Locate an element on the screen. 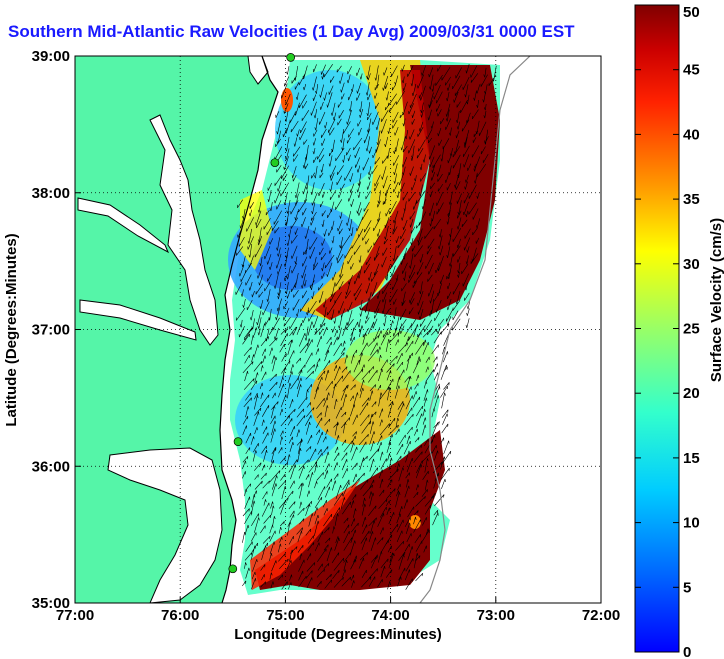  y-tick-label: 39:00 is located at coordinates (51, 56).